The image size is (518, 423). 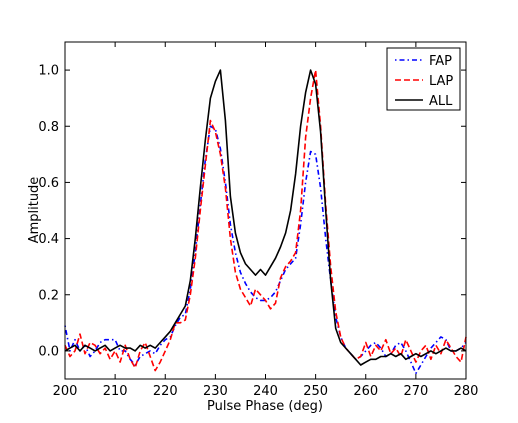 What do you see at coordinates (265, 406) in the screenshot?
I see `x-axis-label: Pulse Phase (deg)` at bounding box center [265, 406].